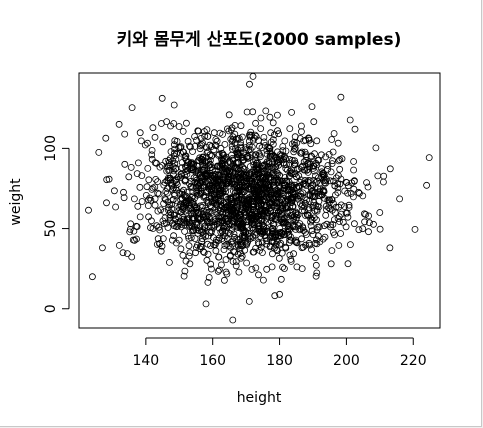 The image size is (483, 428). What do you see at coordinates (279, 361) in the screenshot?
I see `x-tick-label: 180` at bounding box center [279, 361].